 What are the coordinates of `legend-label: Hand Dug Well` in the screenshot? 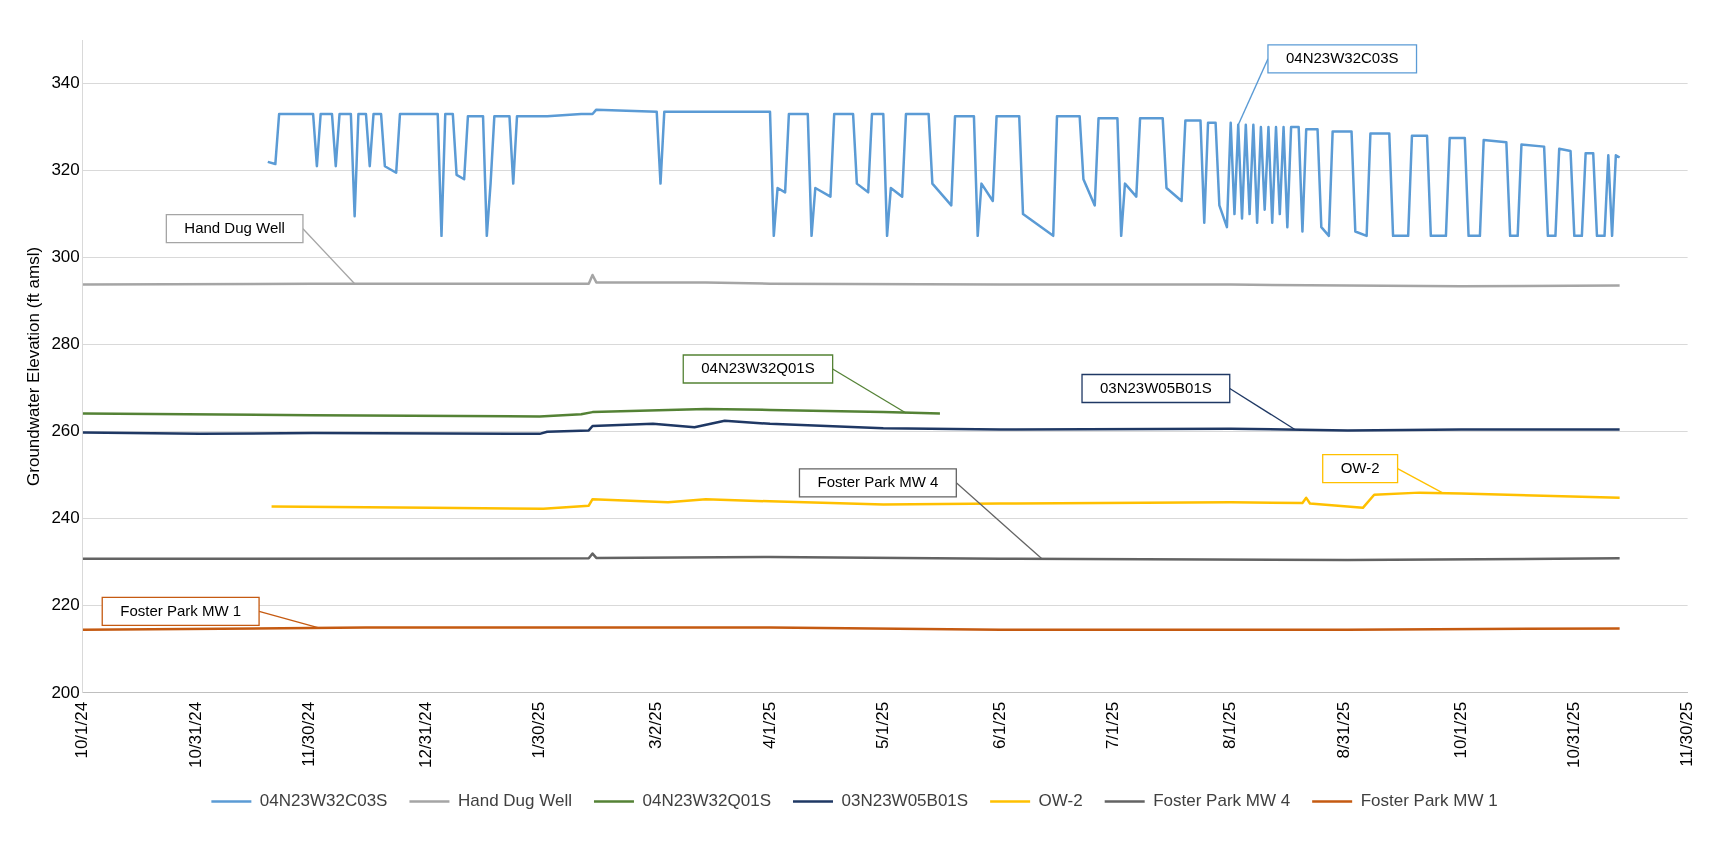 It's located at (514, 801).